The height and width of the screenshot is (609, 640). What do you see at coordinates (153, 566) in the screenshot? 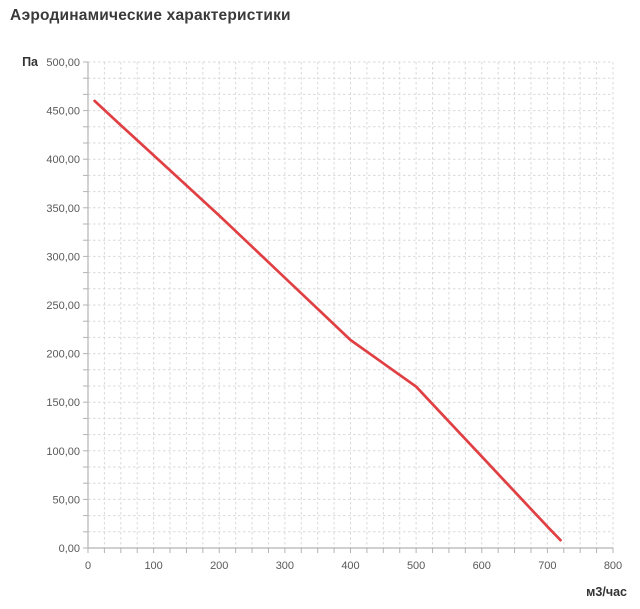
I see `x-tick-label: 100` at bounding box center [153, 566].